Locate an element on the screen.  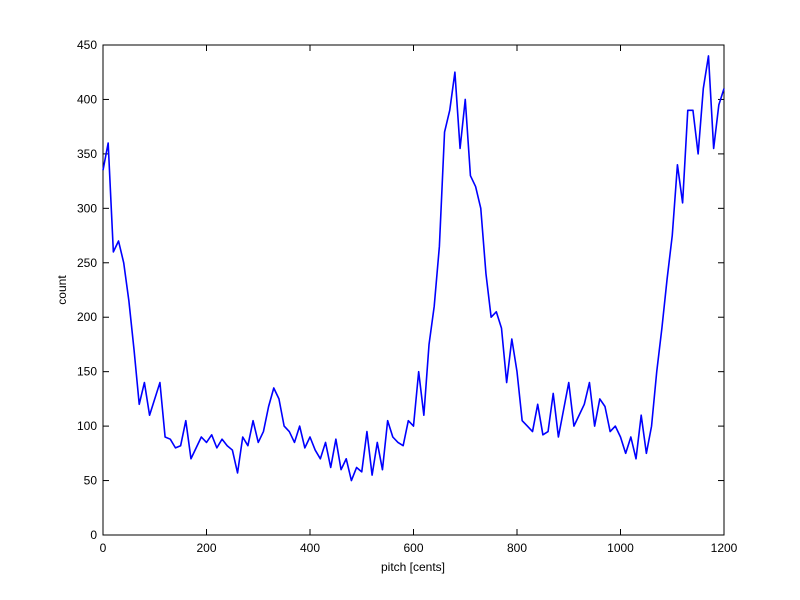
x-axis-label: pitch [cents] is located at coordinates (413, 567).